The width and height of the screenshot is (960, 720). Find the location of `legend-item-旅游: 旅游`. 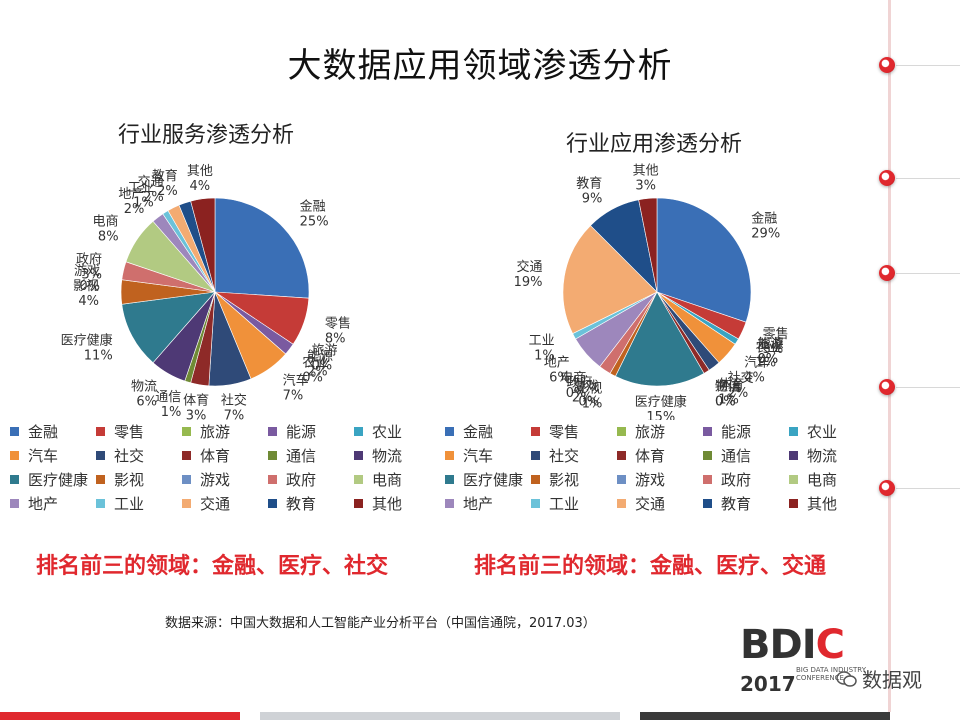

legend-item-旅游: 旅游 is located at coordinates (225, 431).